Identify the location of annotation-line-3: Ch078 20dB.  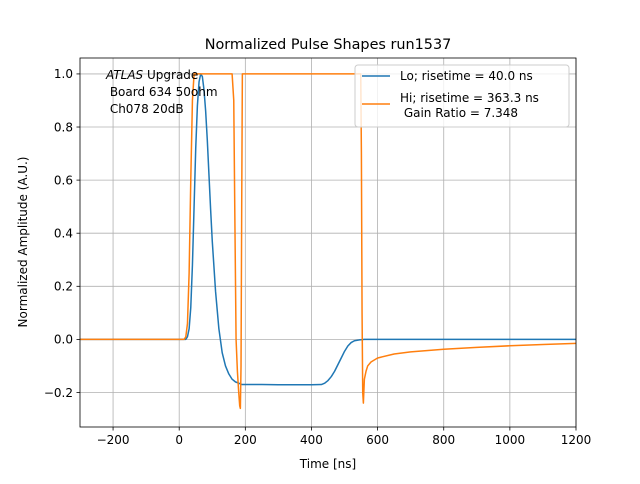
(145, 109).